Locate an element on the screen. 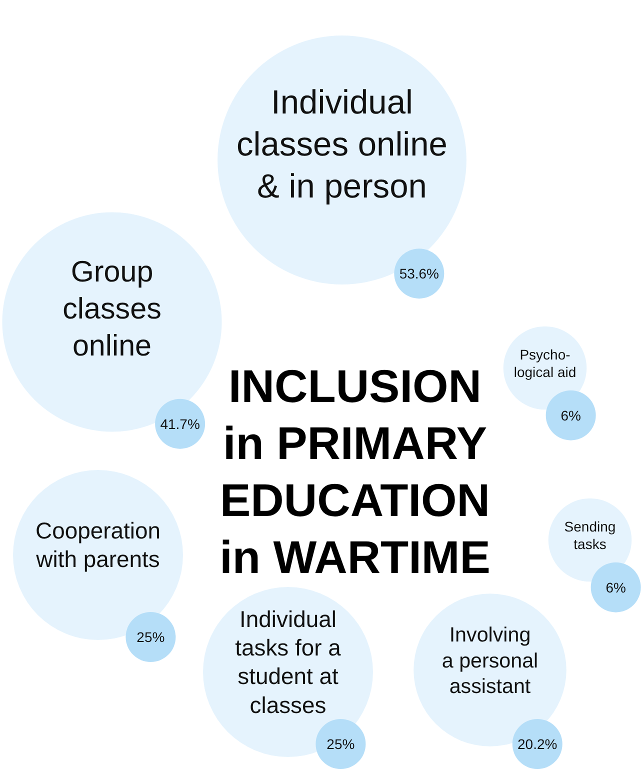 The height and width of the screenshot is (771, 642). data-label: 41.7% is located at coordinates (180, 424).